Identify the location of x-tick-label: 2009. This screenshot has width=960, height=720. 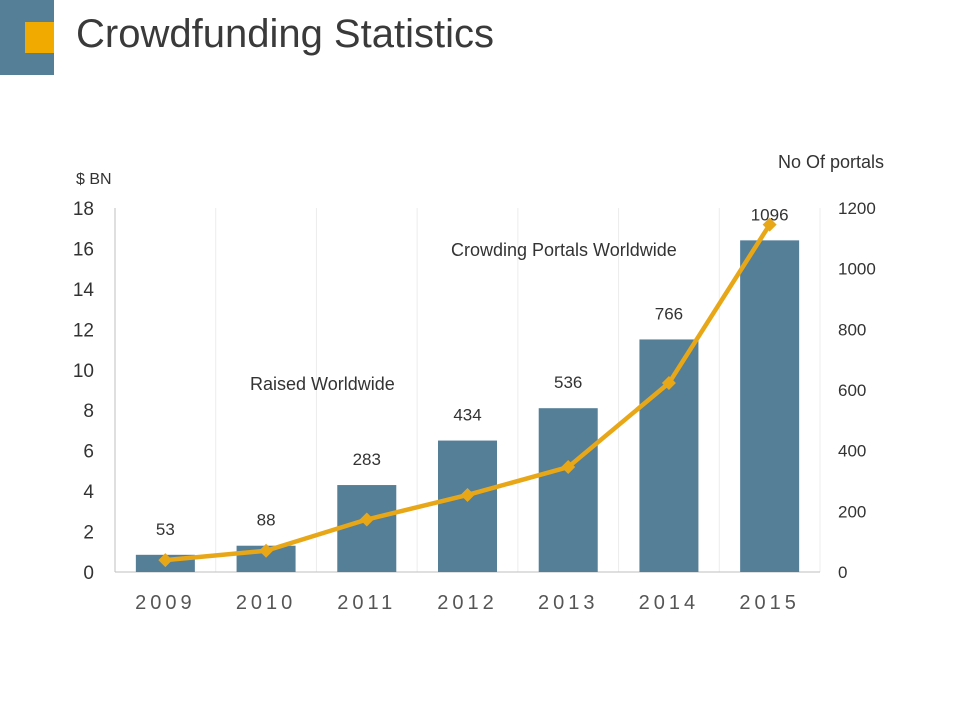
(165, 603).